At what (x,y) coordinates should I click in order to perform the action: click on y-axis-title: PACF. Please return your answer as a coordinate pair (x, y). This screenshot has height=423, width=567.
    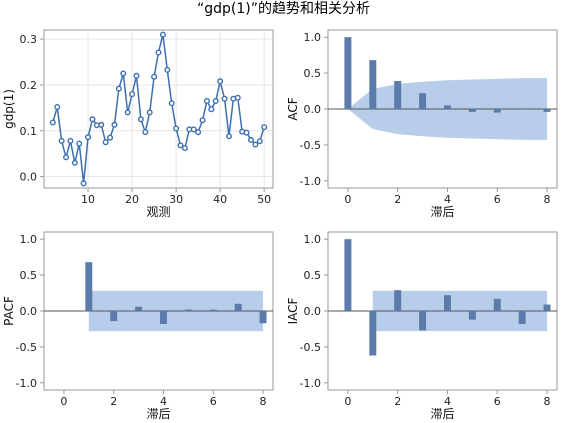
    Looking at the image, I should click on (9, 311).